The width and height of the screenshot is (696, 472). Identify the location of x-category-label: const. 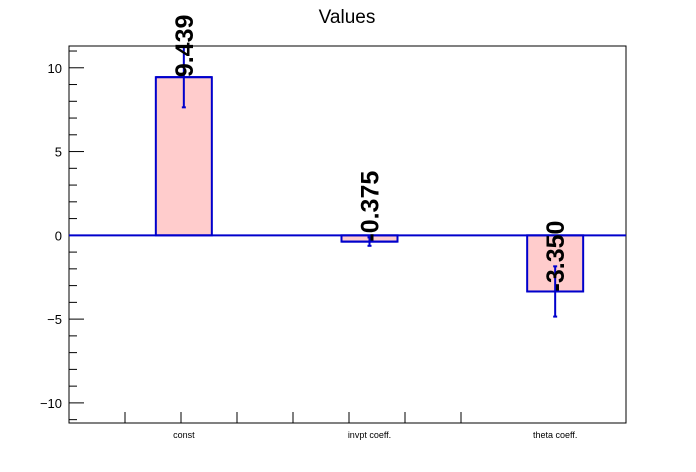
(184, 435).